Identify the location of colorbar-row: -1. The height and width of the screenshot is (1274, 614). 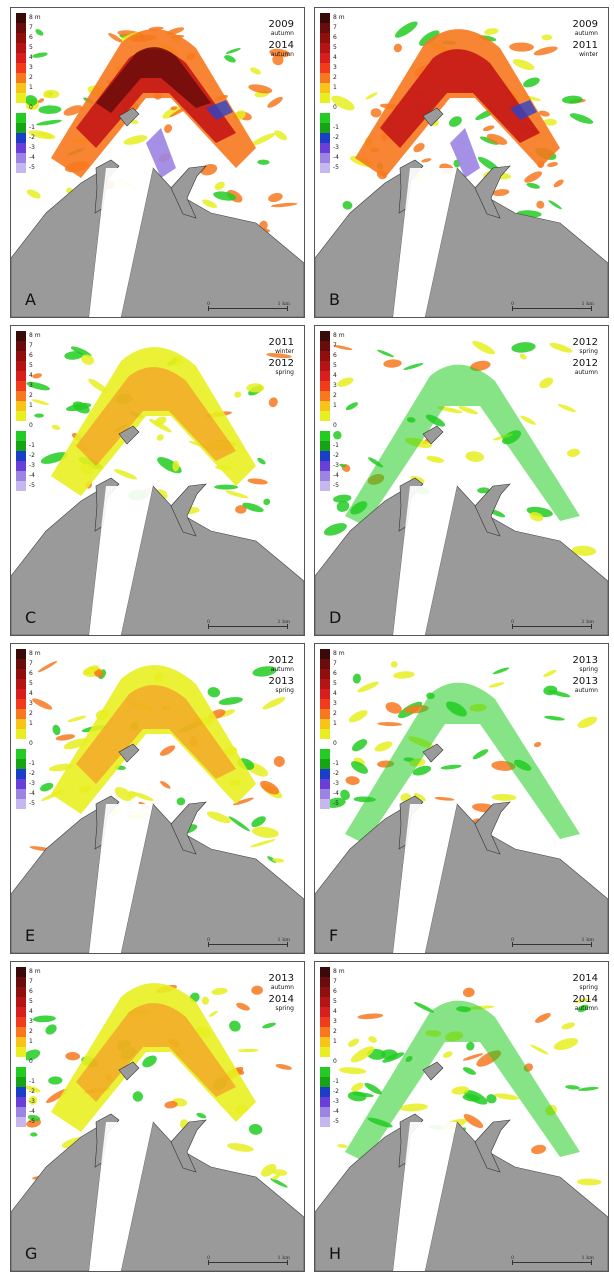
(337, 128).